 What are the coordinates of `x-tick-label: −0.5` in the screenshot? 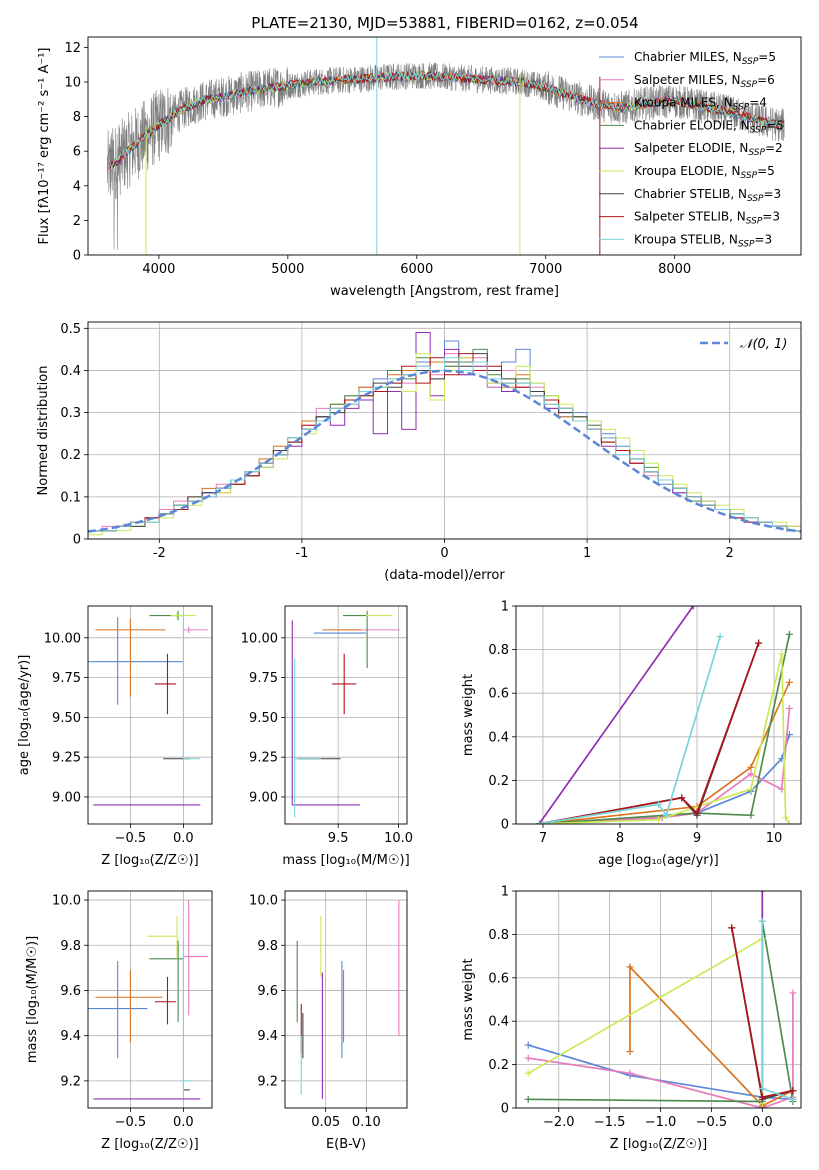 It's located at (131, 838).